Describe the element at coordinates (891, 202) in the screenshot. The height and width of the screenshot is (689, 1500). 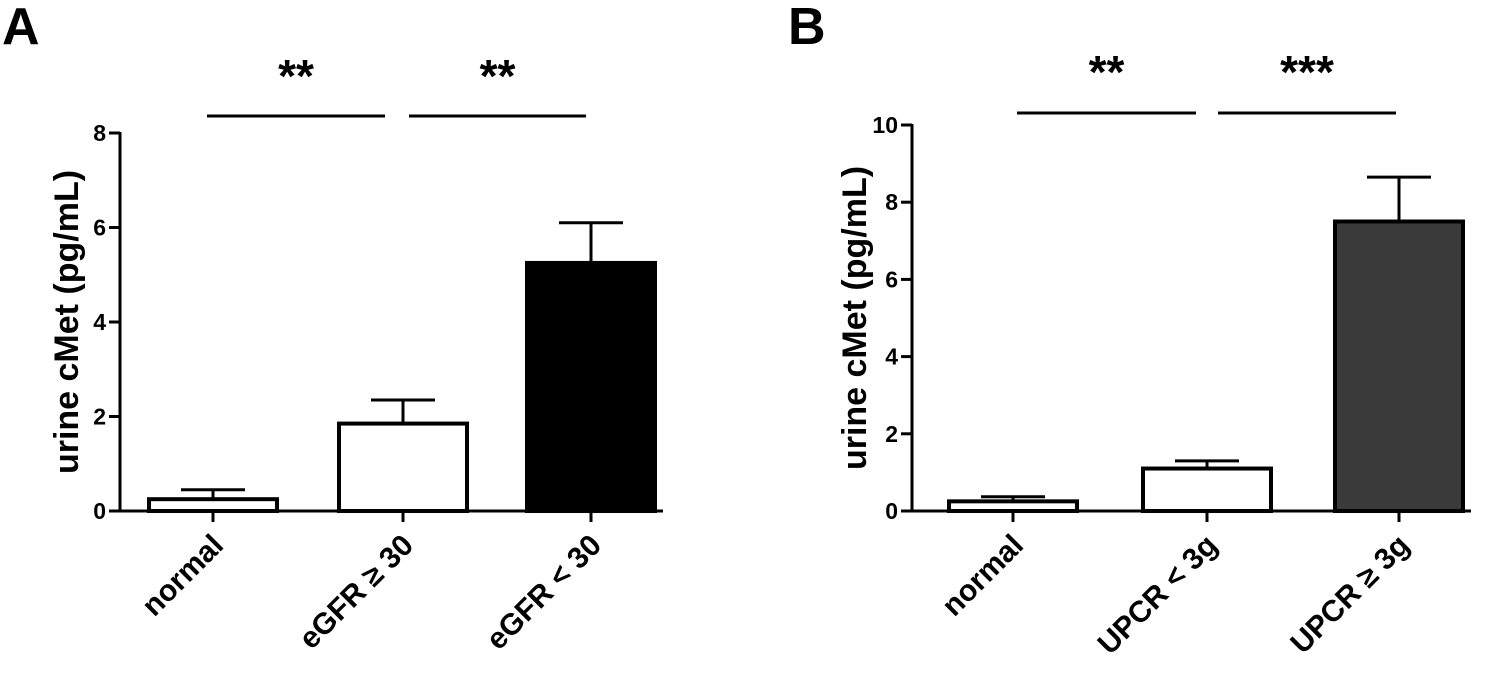
I see `panel-b-y-tick-label: 8` at that location.